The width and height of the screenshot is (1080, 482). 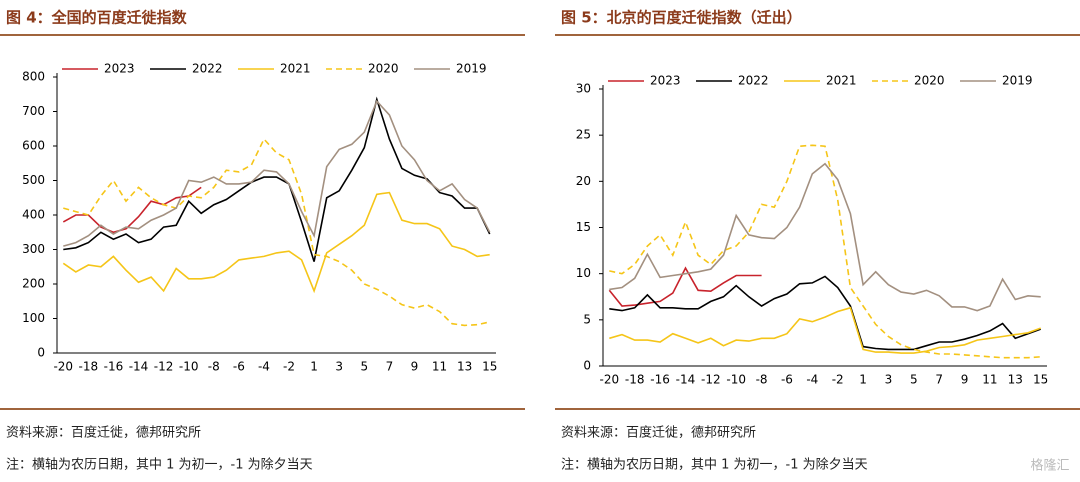 What do you see at coordinates (1049, 466) in the screenshot?
I see `watermark: 格隆汇` at bounding box center [1049, 466].